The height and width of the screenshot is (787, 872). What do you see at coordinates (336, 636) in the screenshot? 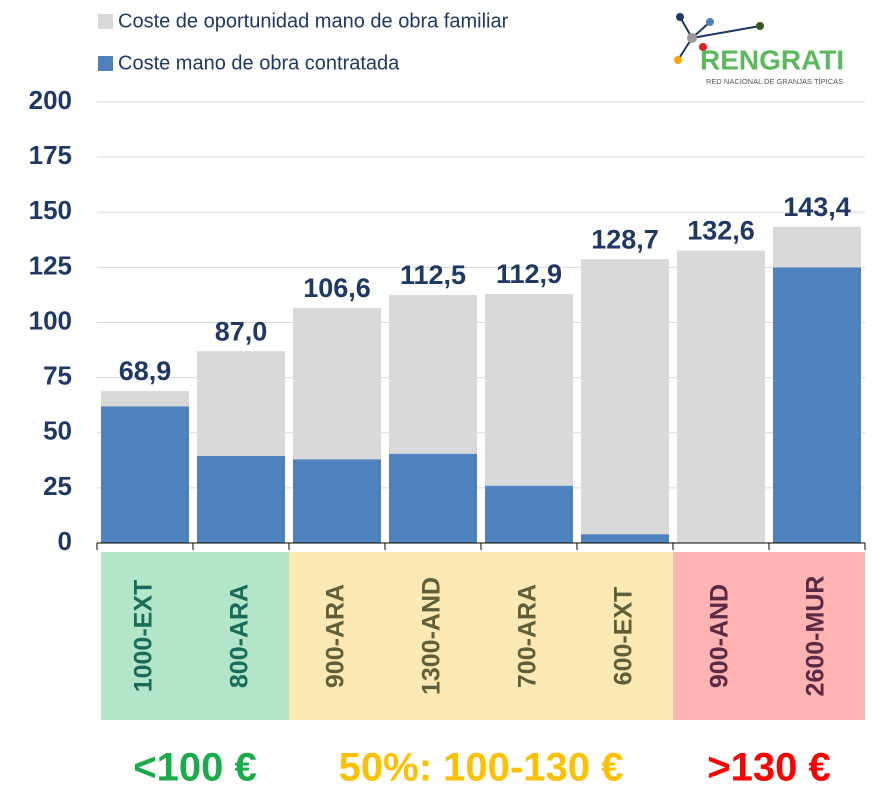
I see `x-tick-label: 900-ARA` at bounding box center [336, 636].